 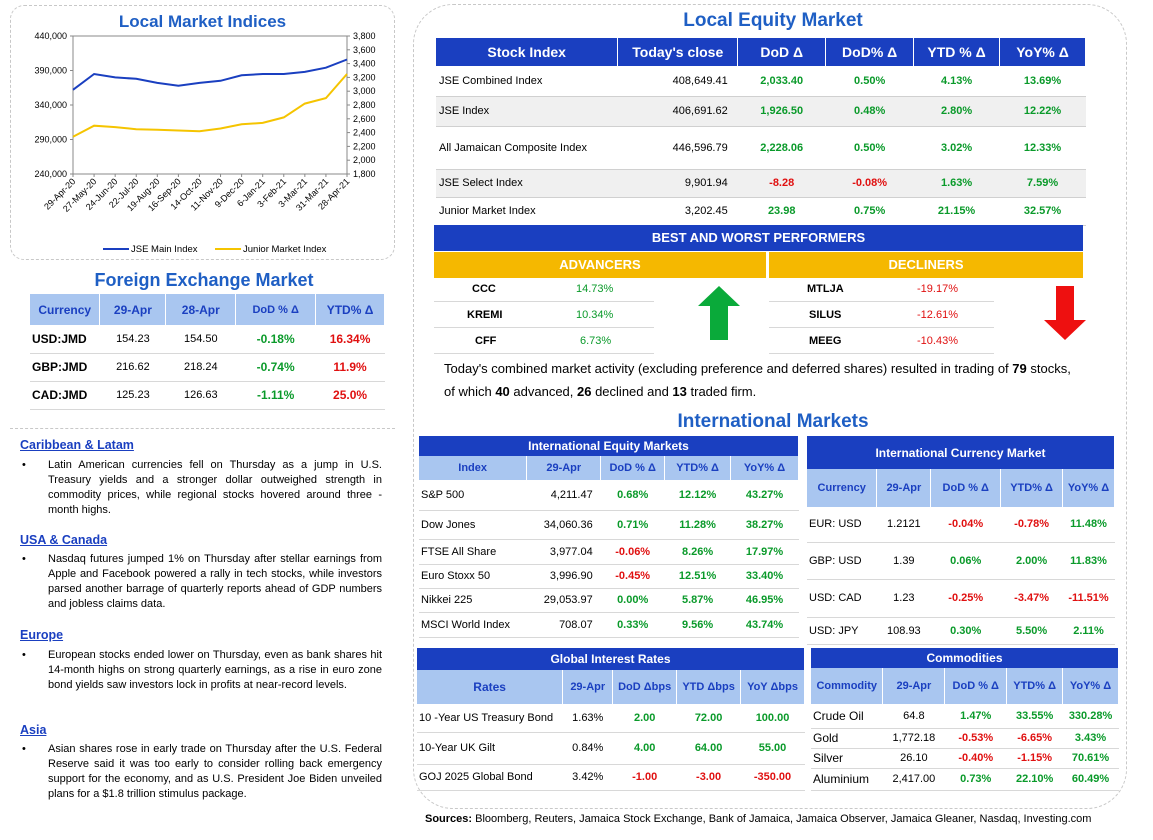 What do you see at coordinates (200, 339) in the screenshot?
I see `fx-value: 154.50` at bounding box center [200, 339].